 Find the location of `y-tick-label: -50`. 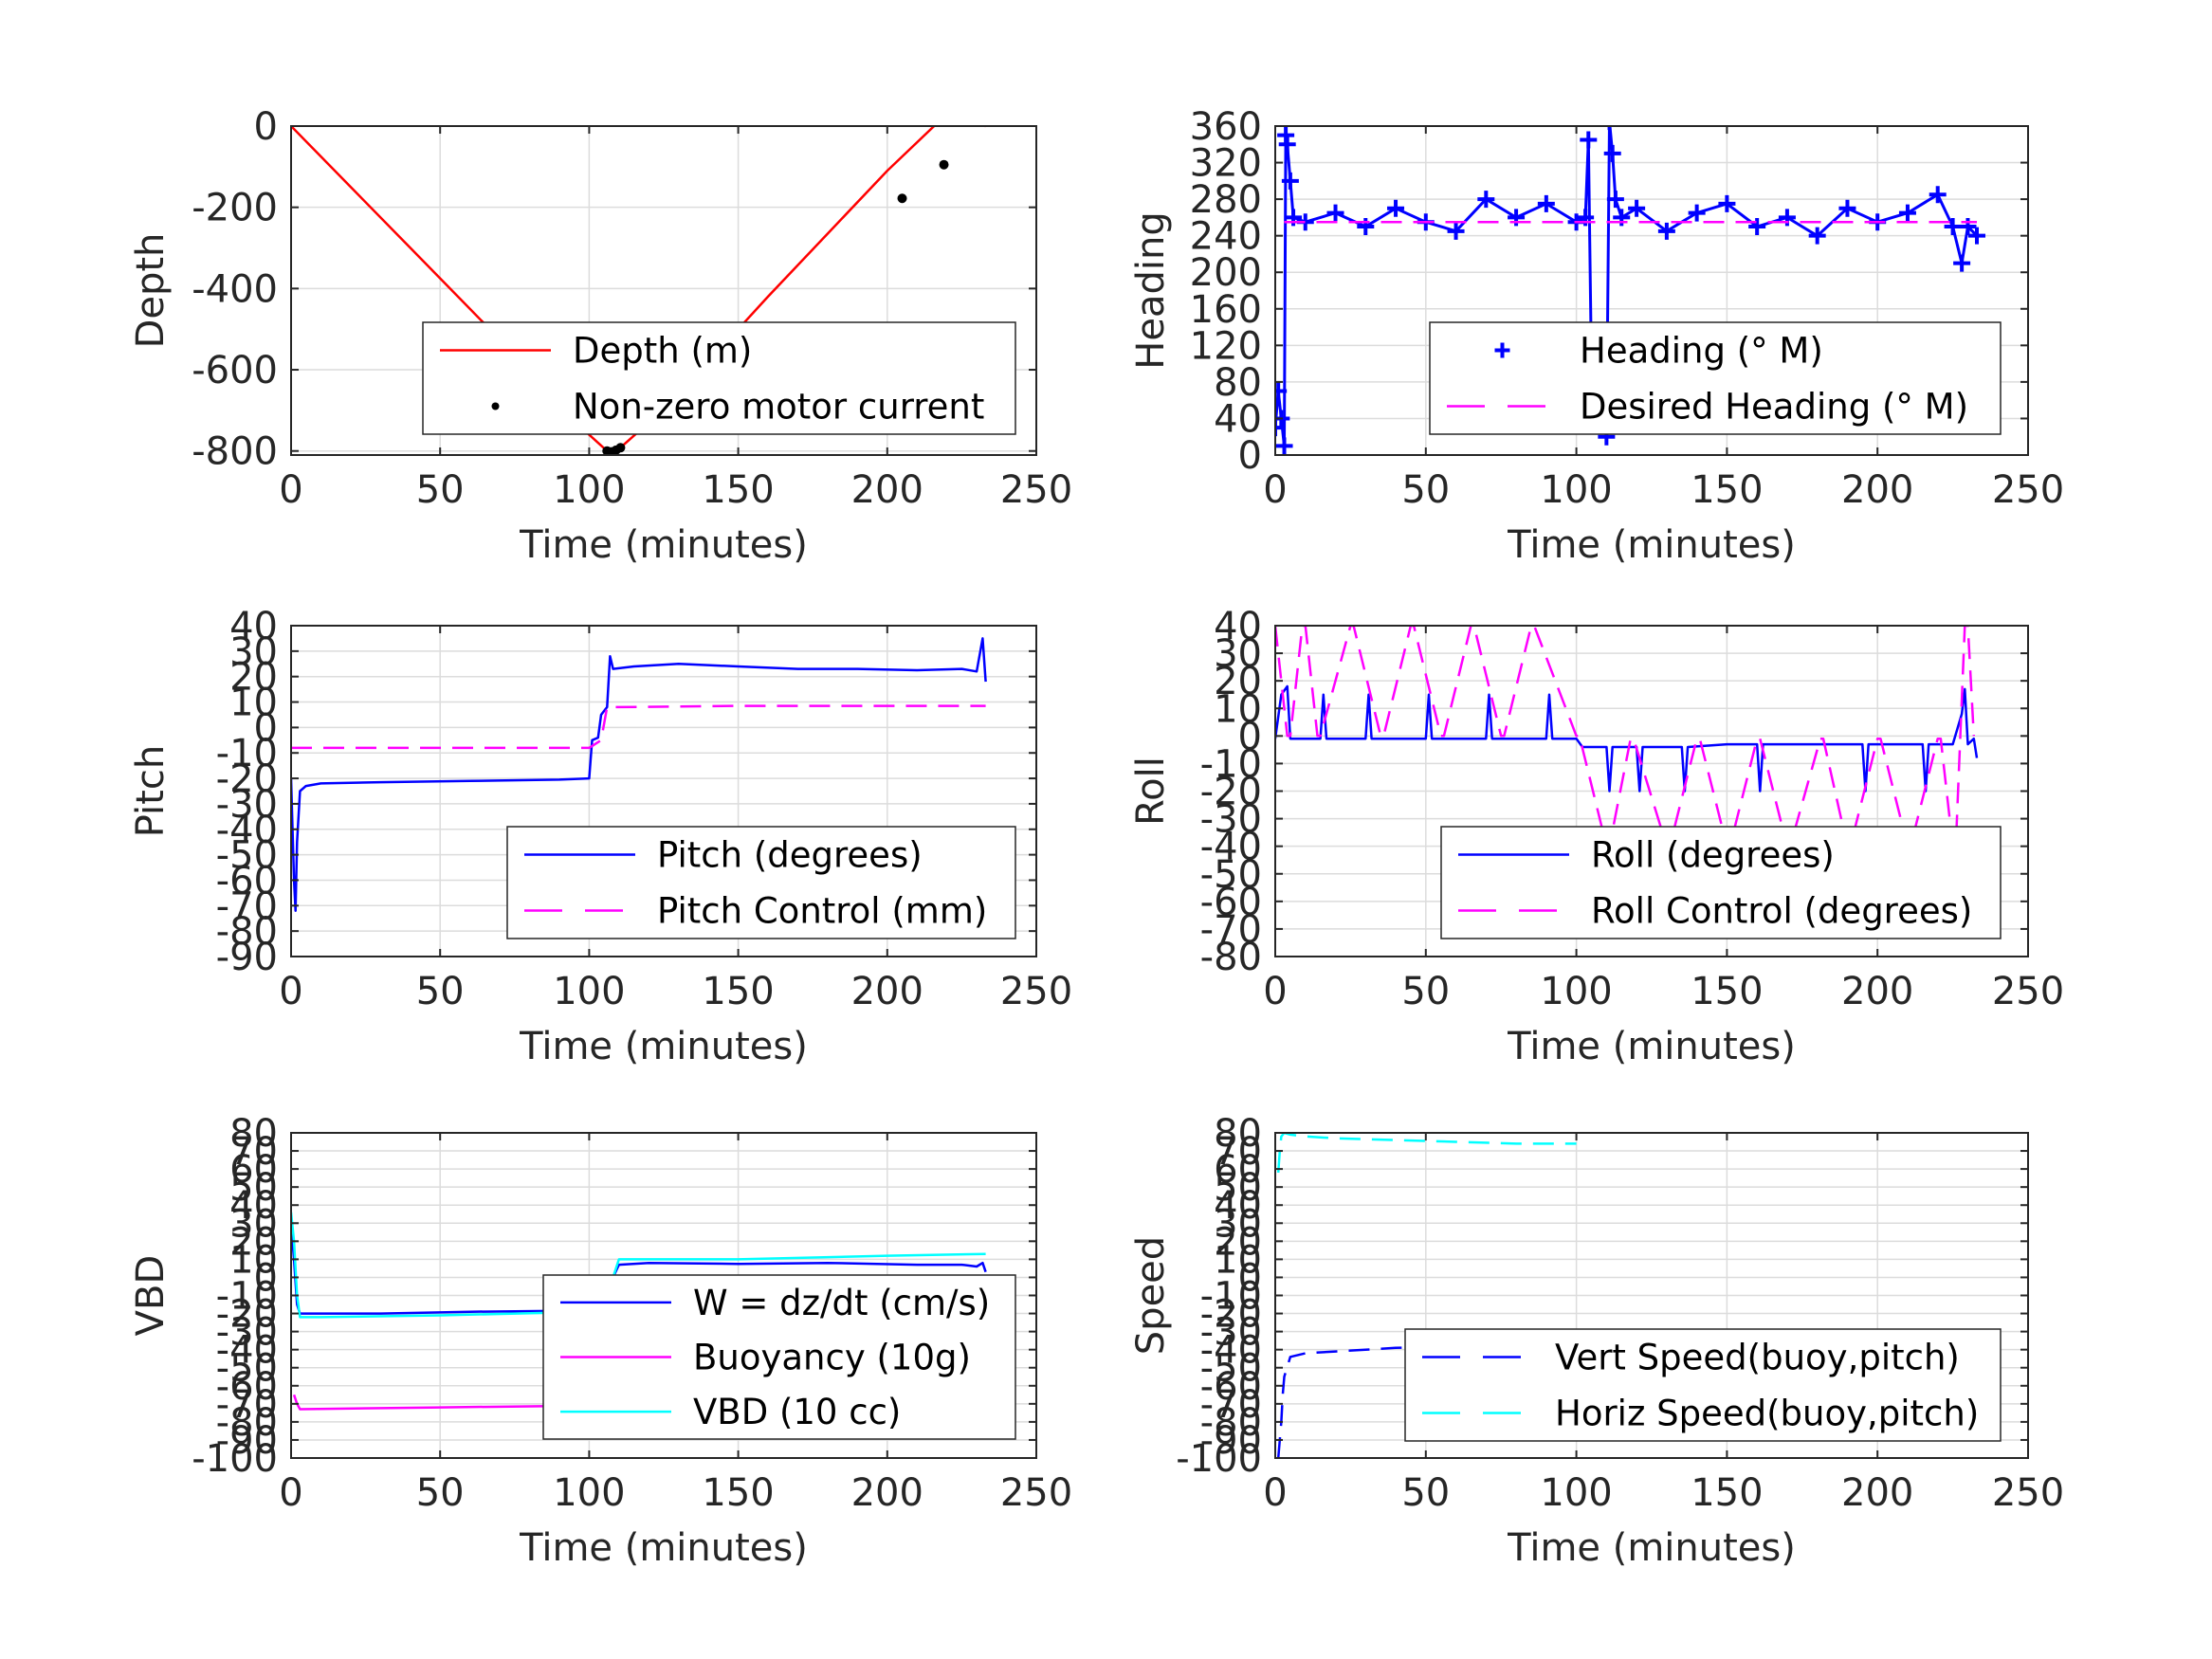

y-tick-label: -50 is located at coordinates (1231, 1369).